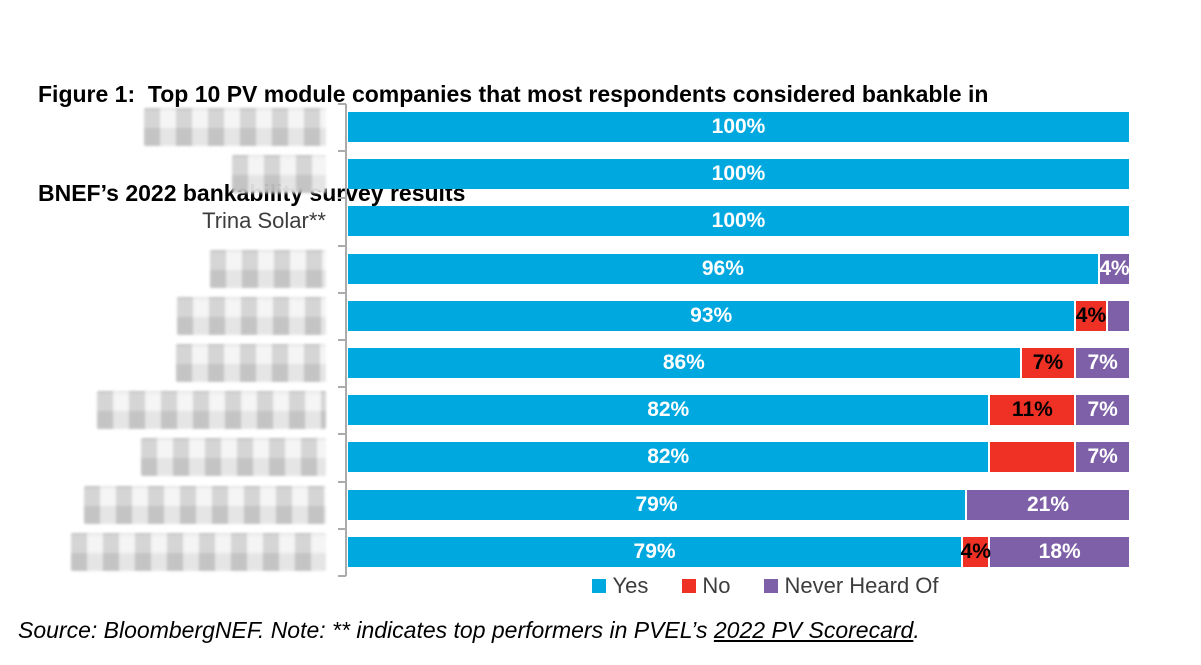 The height and width of the screenshot is (665, 1201). I want to click on bar-row: 79% 21%, so click(600, 505).